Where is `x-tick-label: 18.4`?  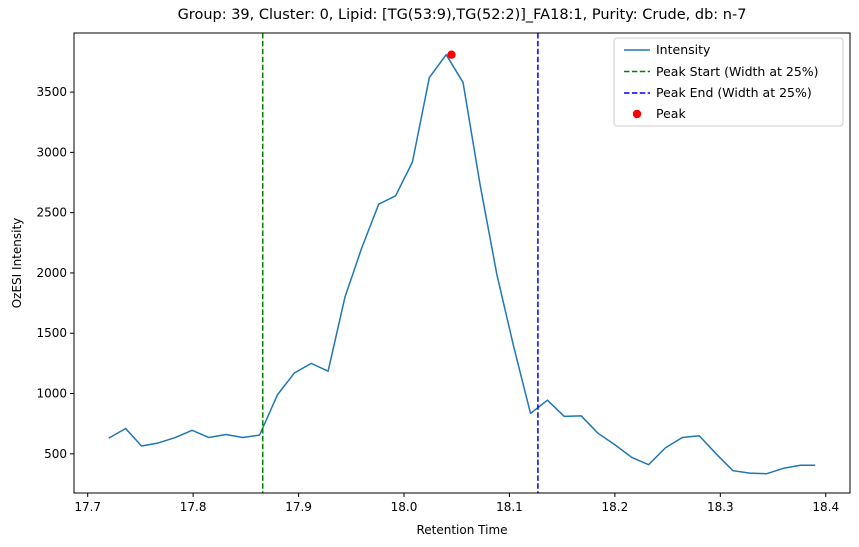 x-tick-label: 18.4 is located at coordinates (825, 507).